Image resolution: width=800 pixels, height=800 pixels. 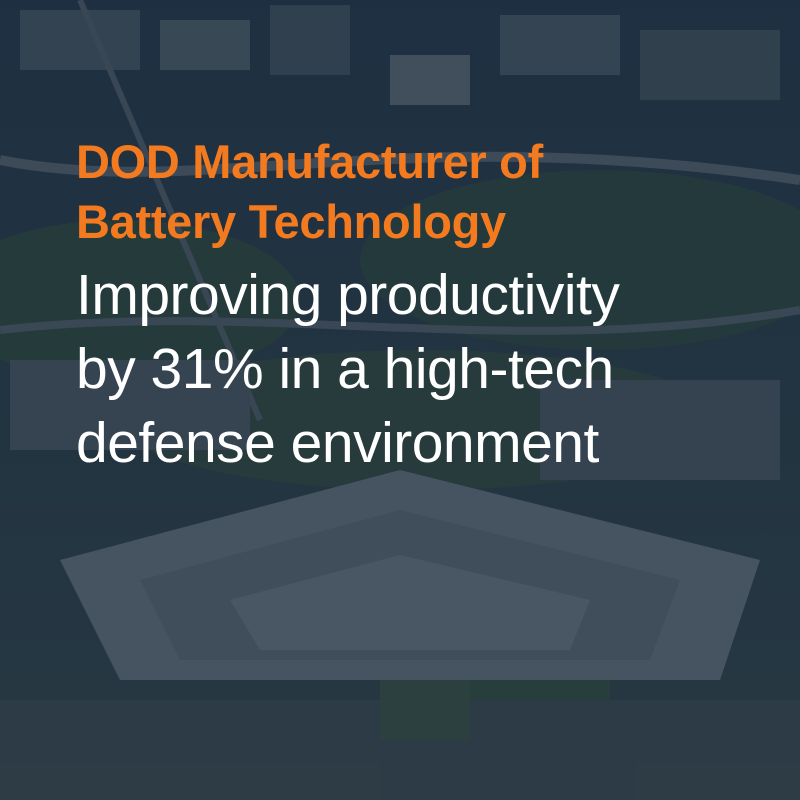 I want to click on subhead-line: Improving productivity, so click(x=348, y=295).